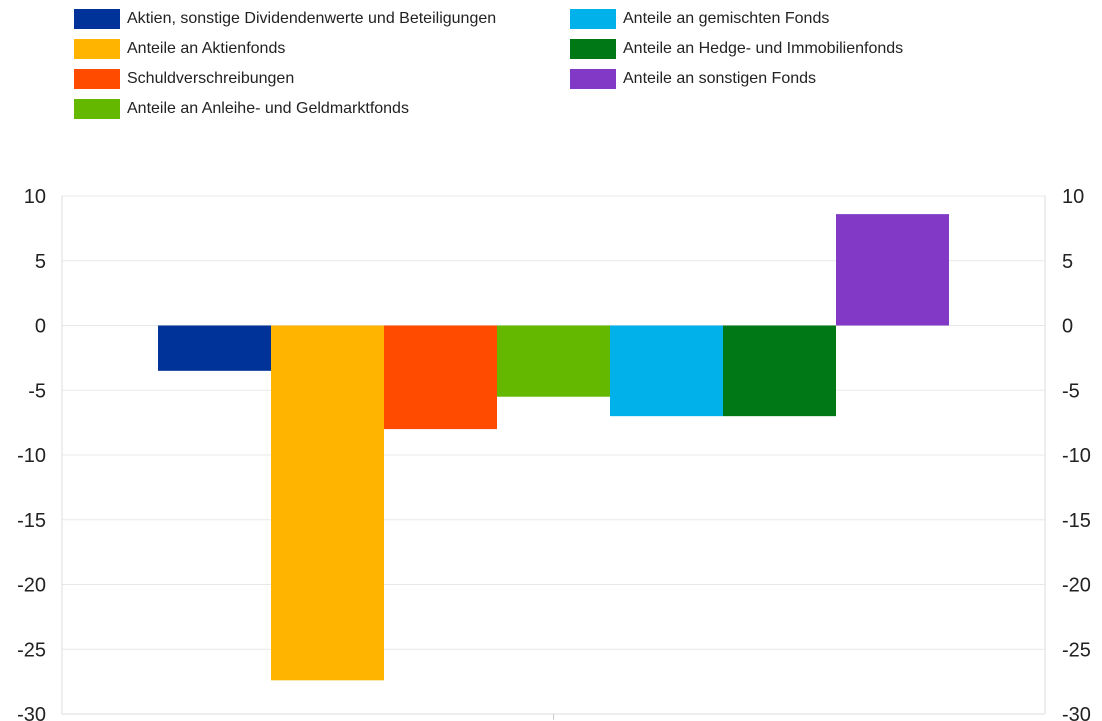  What do you see at coordinates (211, 78) in the screenshot?
I see `legend-label: Schuldverschreibungen` at bounding box center [211, 78].